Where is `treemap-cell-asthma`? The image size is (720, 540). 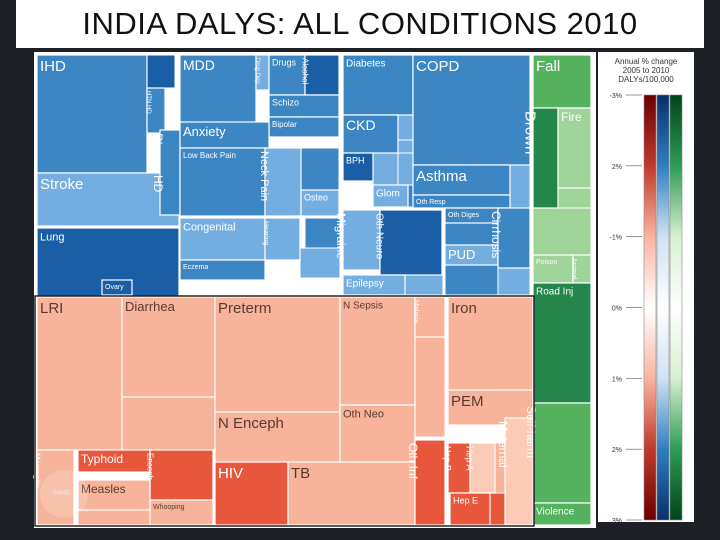 treemap-cell-asthma is located at coordinates (461, 180).